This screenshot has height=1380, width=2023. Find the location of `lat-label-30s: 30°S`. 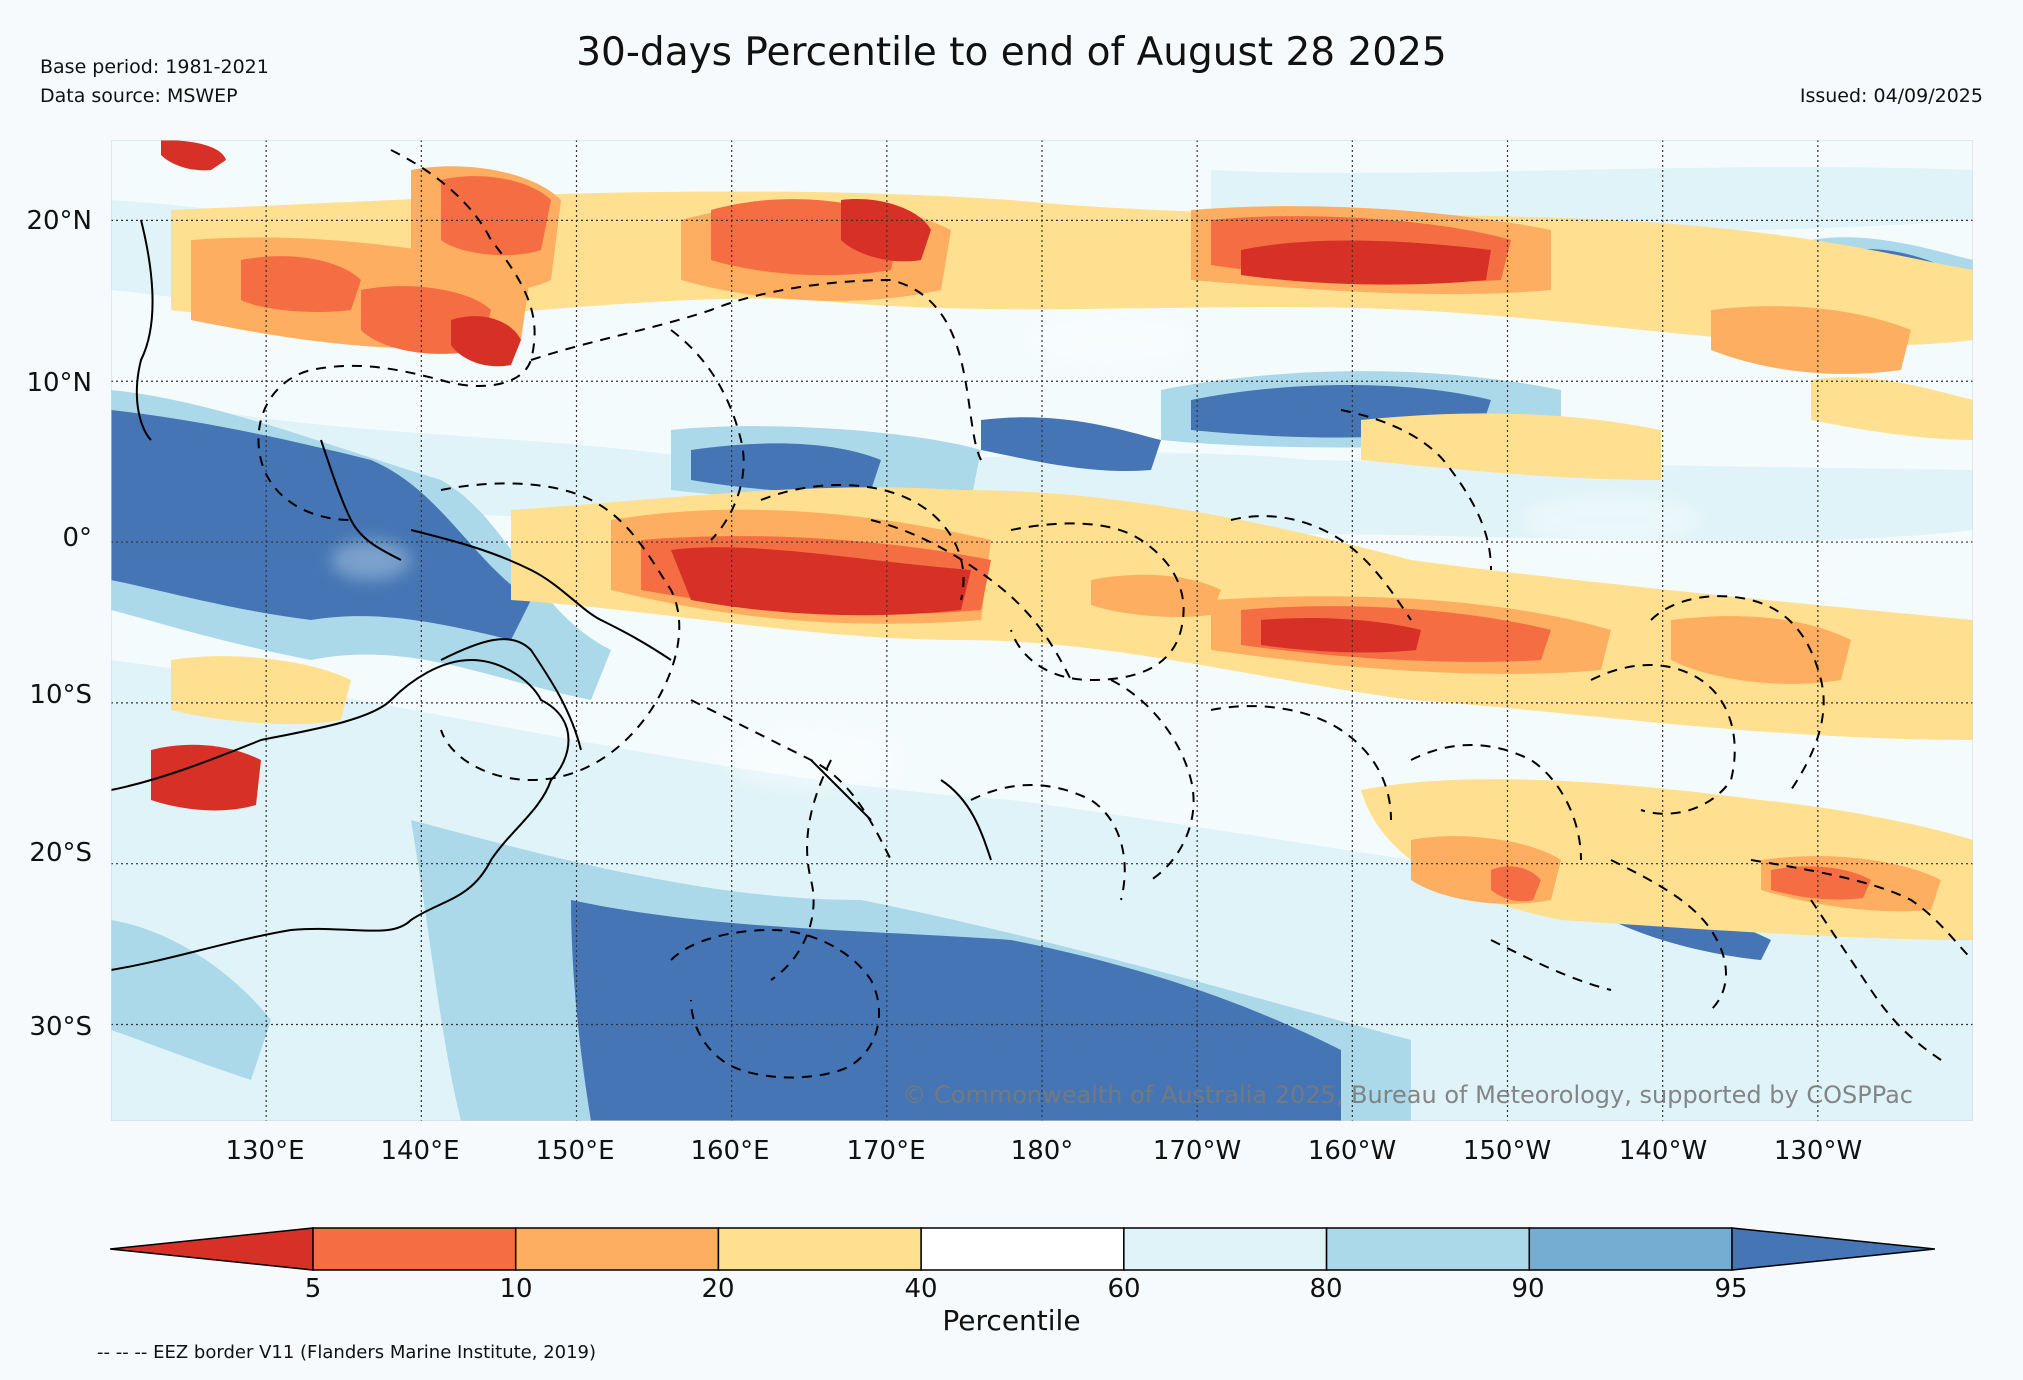

lat-label-30s: 30°S is located at coordinates (60, 1027).